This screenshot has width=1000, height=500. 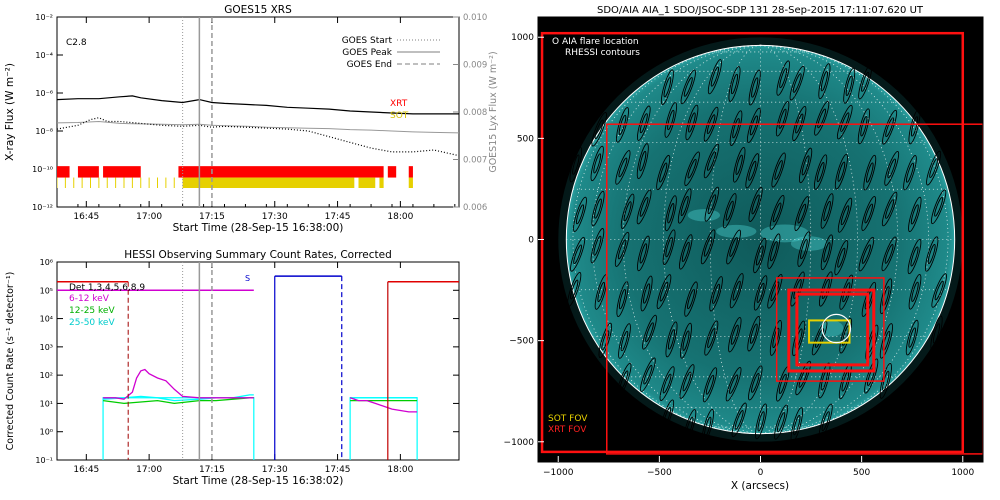 What do you see at coordinates (275, 217) in the screenshot?
I see `goes-xtick-label: 17:30` at bounding box center [275, 217].